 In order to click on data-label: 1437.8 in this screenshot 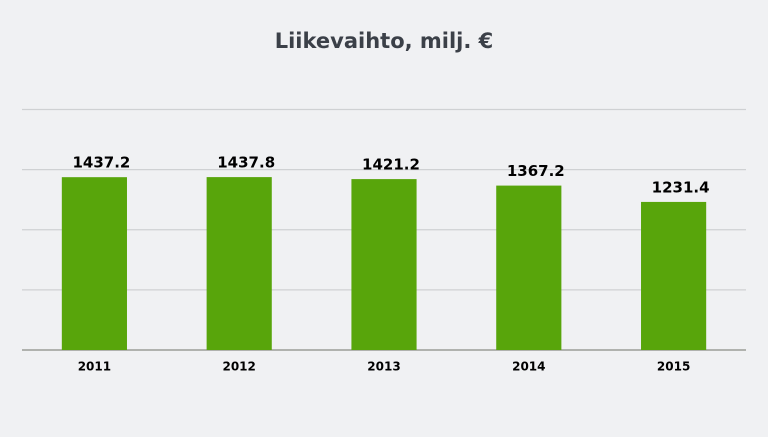, I will do `click(246, 163)`.